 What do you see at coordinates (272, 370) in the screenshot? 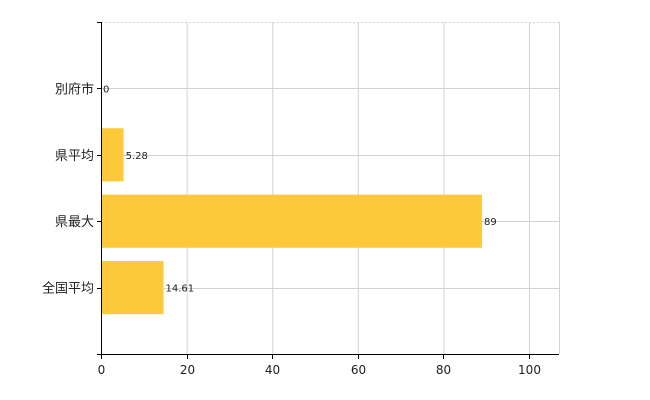
I see `x-tick-label: 40` at bounding box center [272, 370].